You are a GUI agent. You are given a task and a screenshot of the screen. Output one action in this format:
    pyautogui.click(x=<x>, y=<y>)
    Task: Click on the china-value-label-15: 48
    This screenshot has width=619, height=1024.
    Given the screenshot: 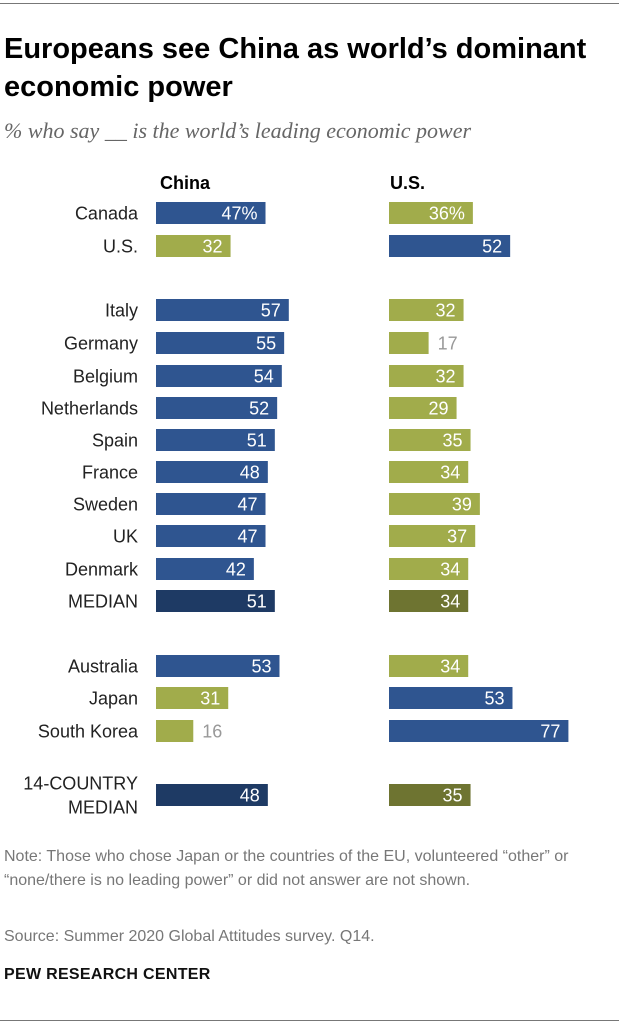 What is the action you would take?
    pyautogui.click(x=250, y=796)
    